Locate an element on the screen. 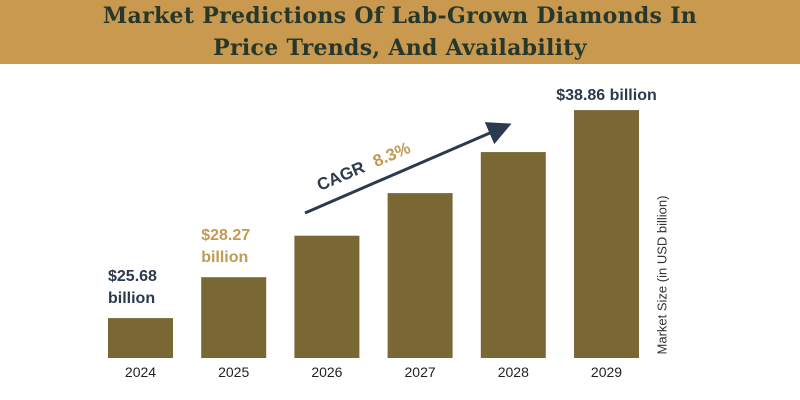  data-label: $38.86 billion is located at coordinates (606, 95).